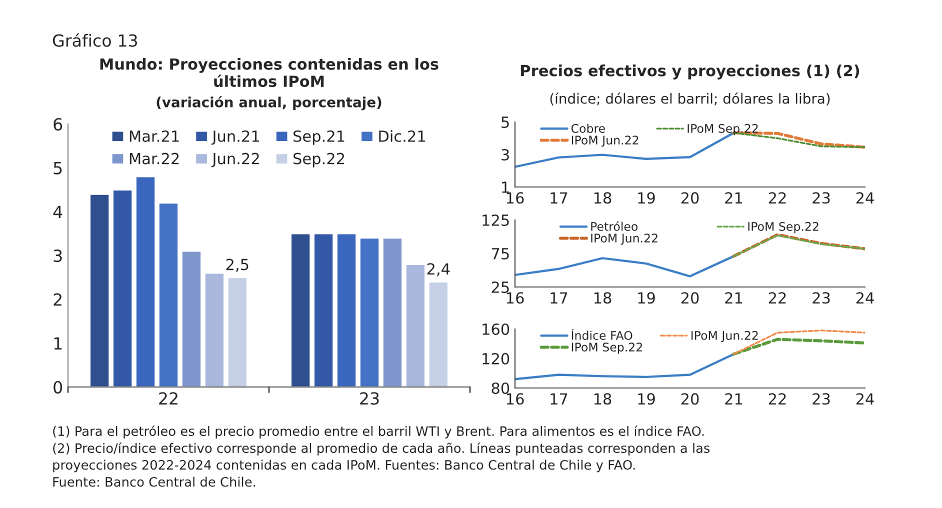 This screenshot has width=942, height=508. What do you see at coordinates (614, 226) in the screenshot?
I see `legend-label: Petróleo` at bounding box center [614, 226].